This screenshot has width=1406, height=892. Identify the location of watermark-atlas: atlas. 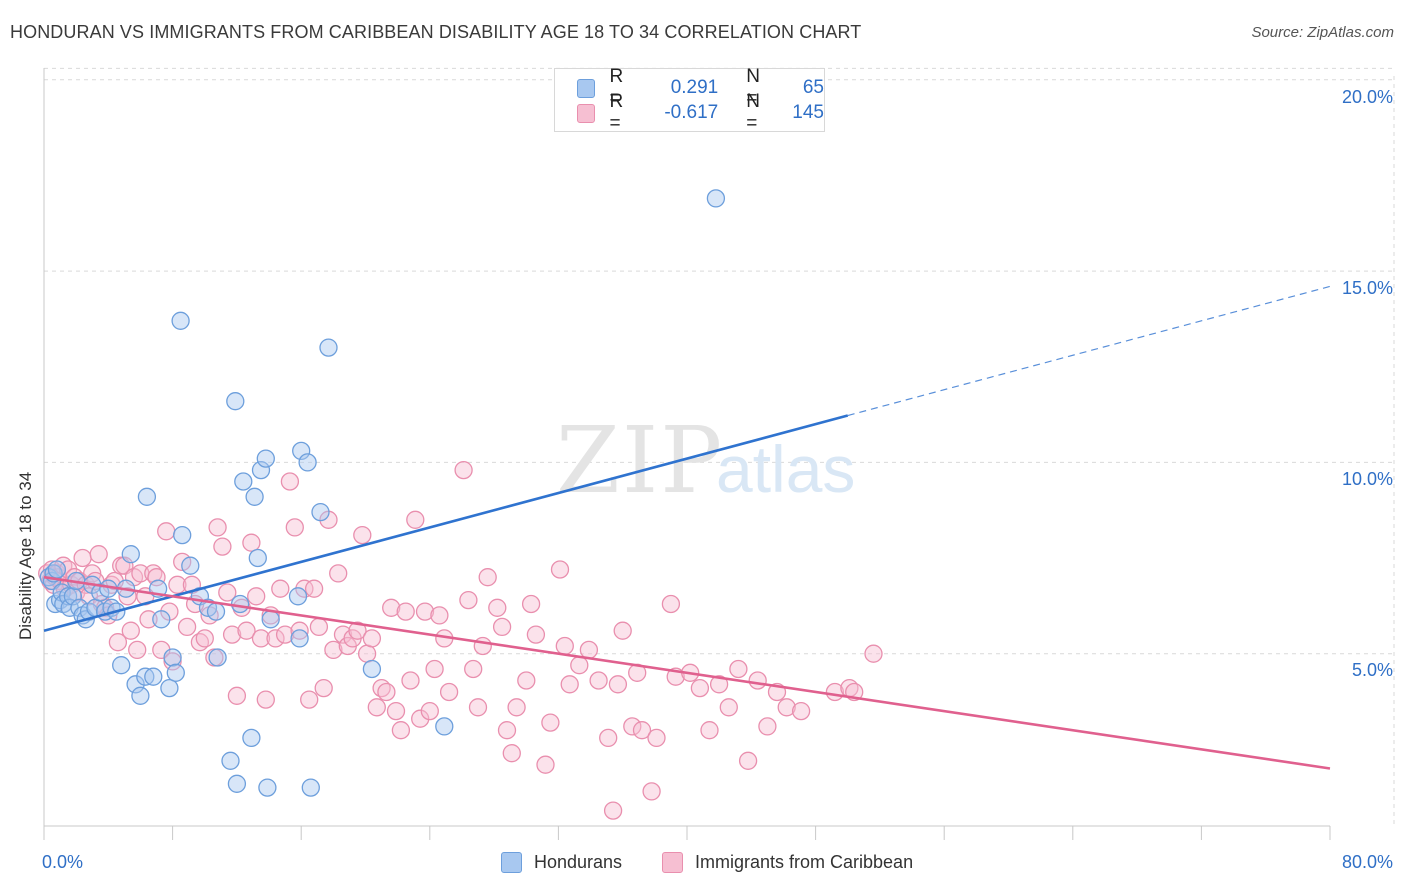
(785, 469).